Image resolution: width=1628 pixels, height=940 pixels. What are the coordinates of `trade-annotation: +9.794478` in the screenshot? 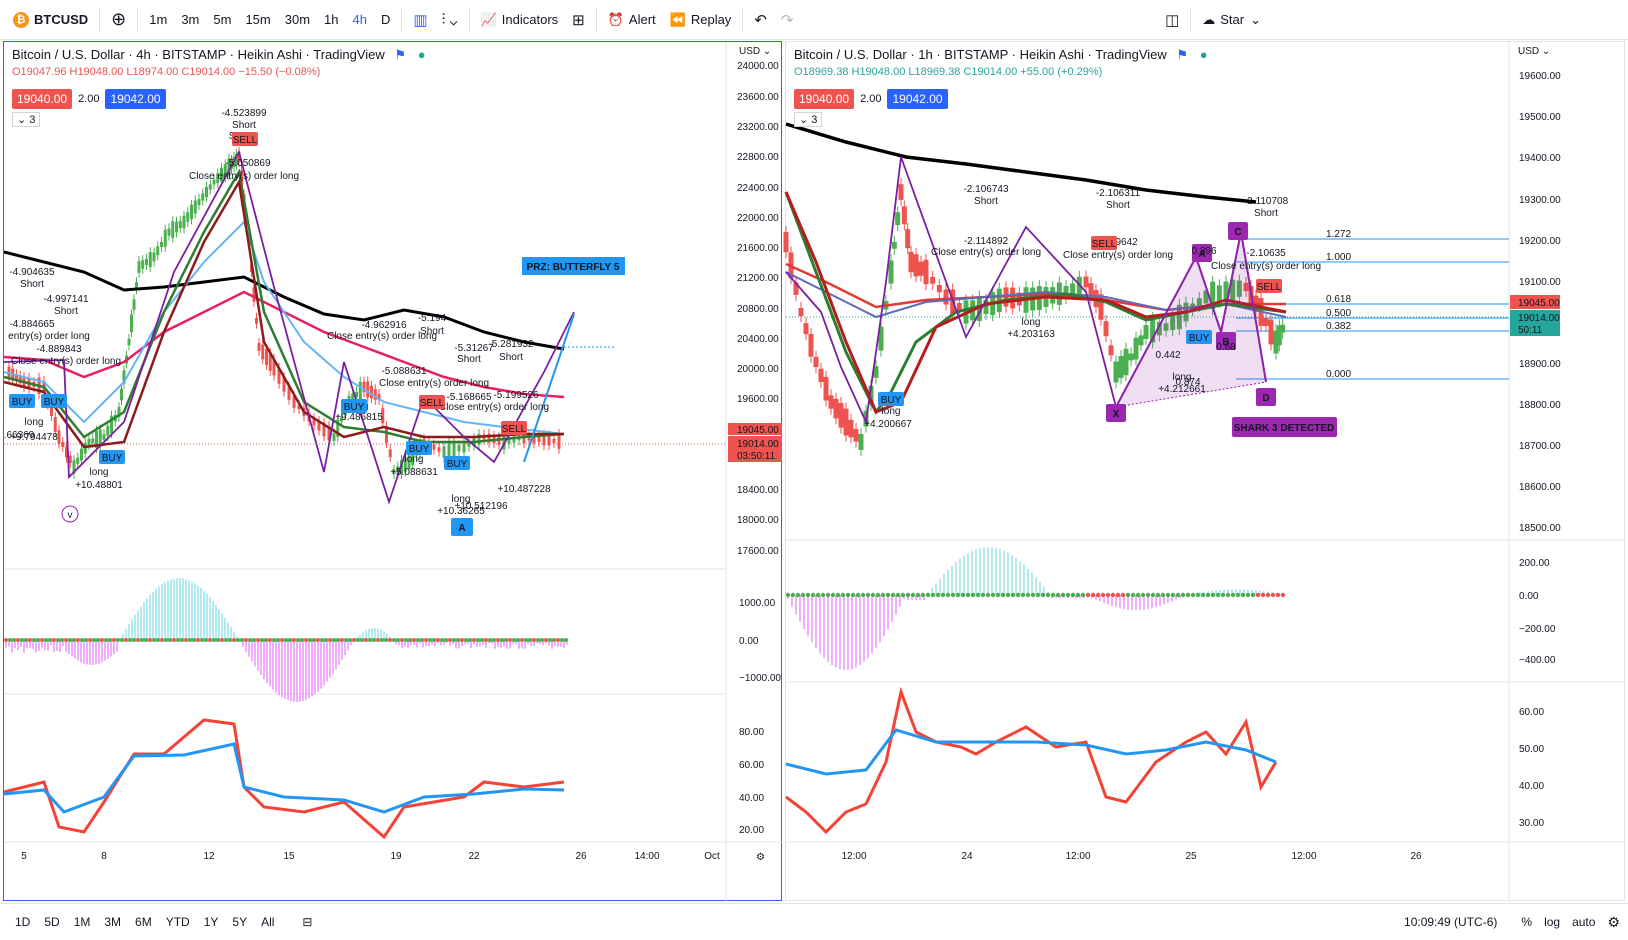 It's located at (34, 437).